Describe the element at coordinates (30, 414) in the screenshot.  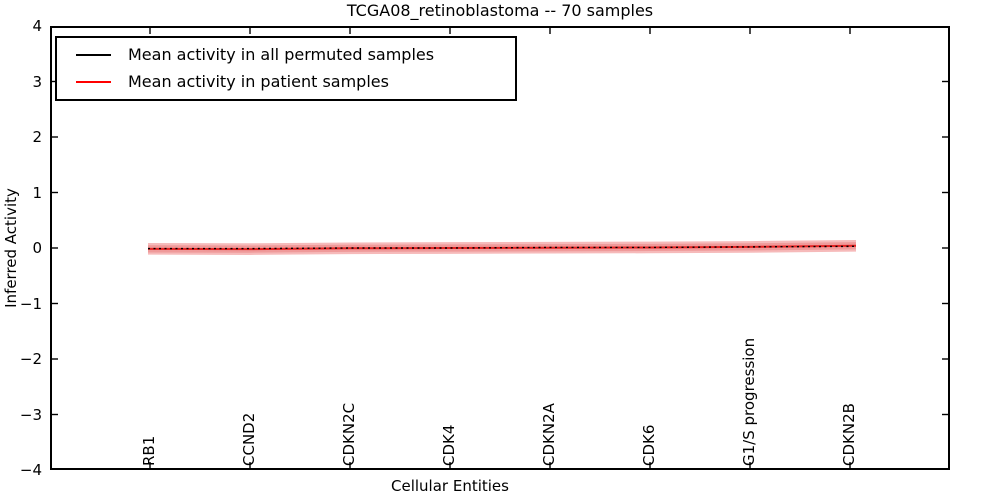
I see `y-tick-label: −3` at that location.